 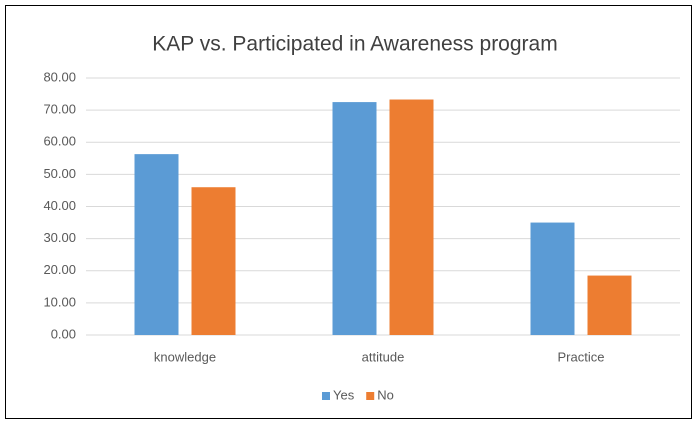 I want to click on y-tick-label: 50.00, so click(x=59, y=173).